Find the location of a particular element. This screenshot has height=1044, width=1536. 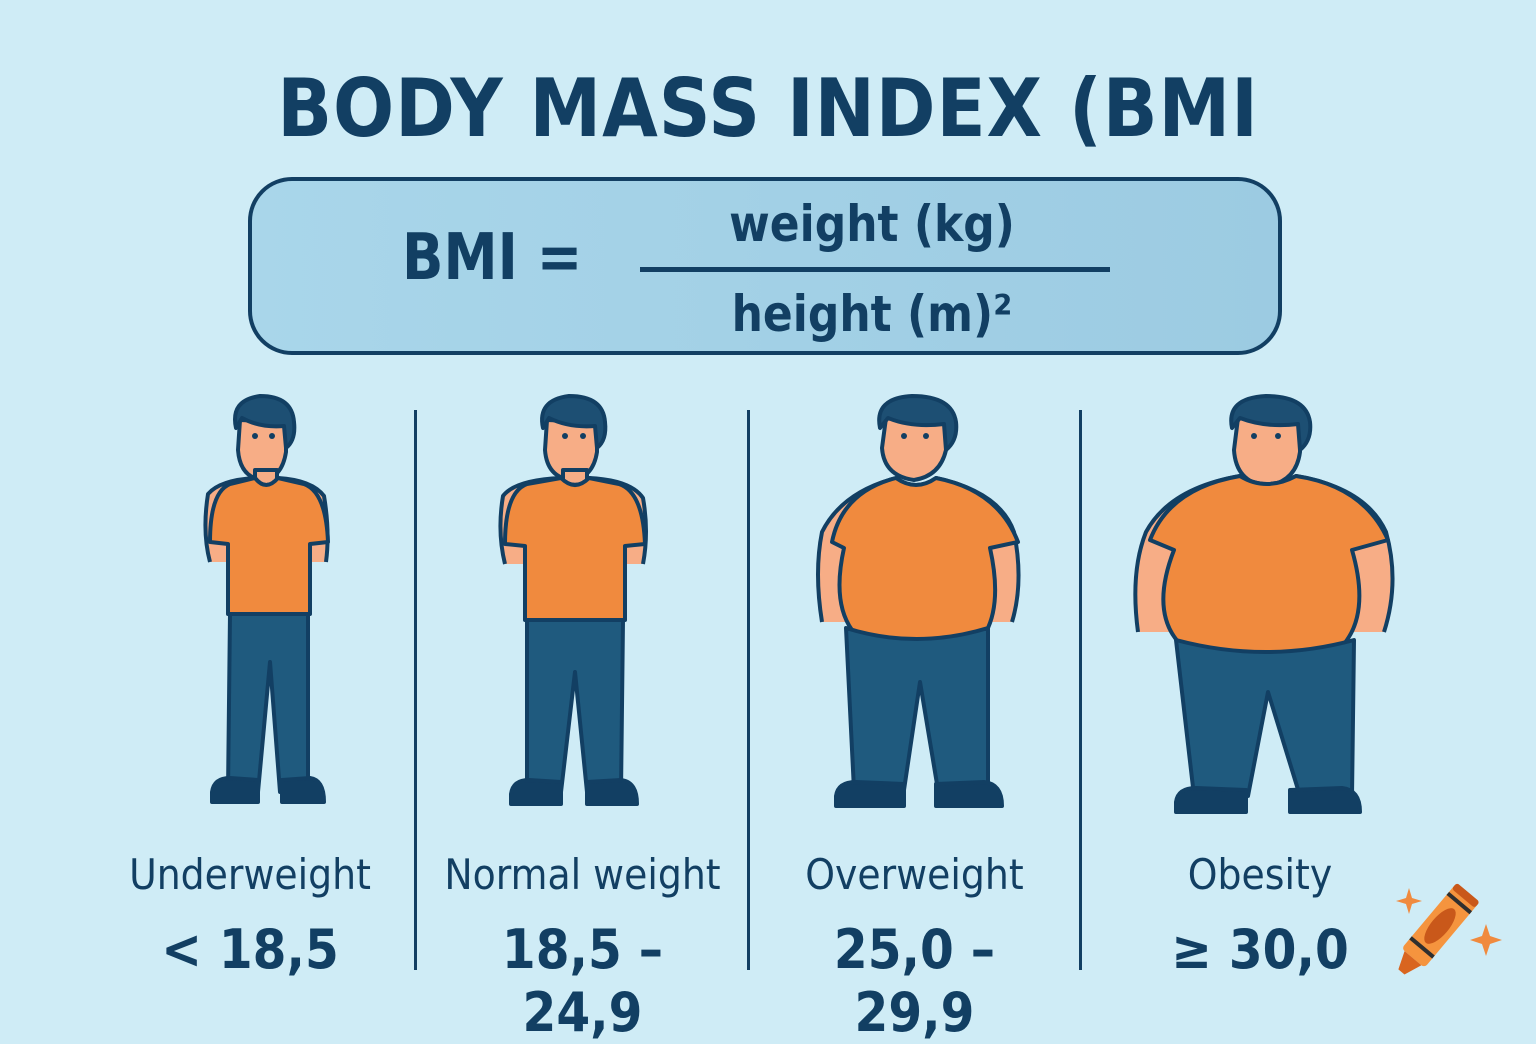

obese-person-icon is located at coordinates (1264, 604).